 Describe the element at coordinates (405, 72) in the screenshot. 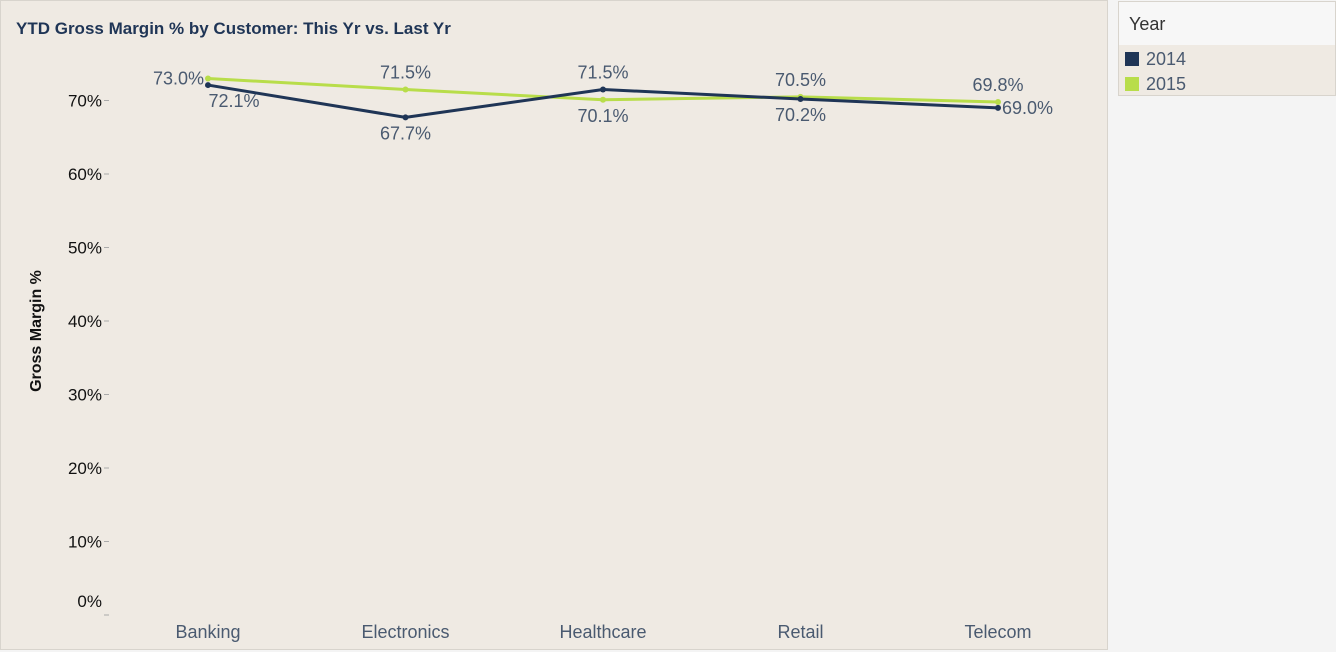

I see `data-label-2015: 71.5%` at that location.